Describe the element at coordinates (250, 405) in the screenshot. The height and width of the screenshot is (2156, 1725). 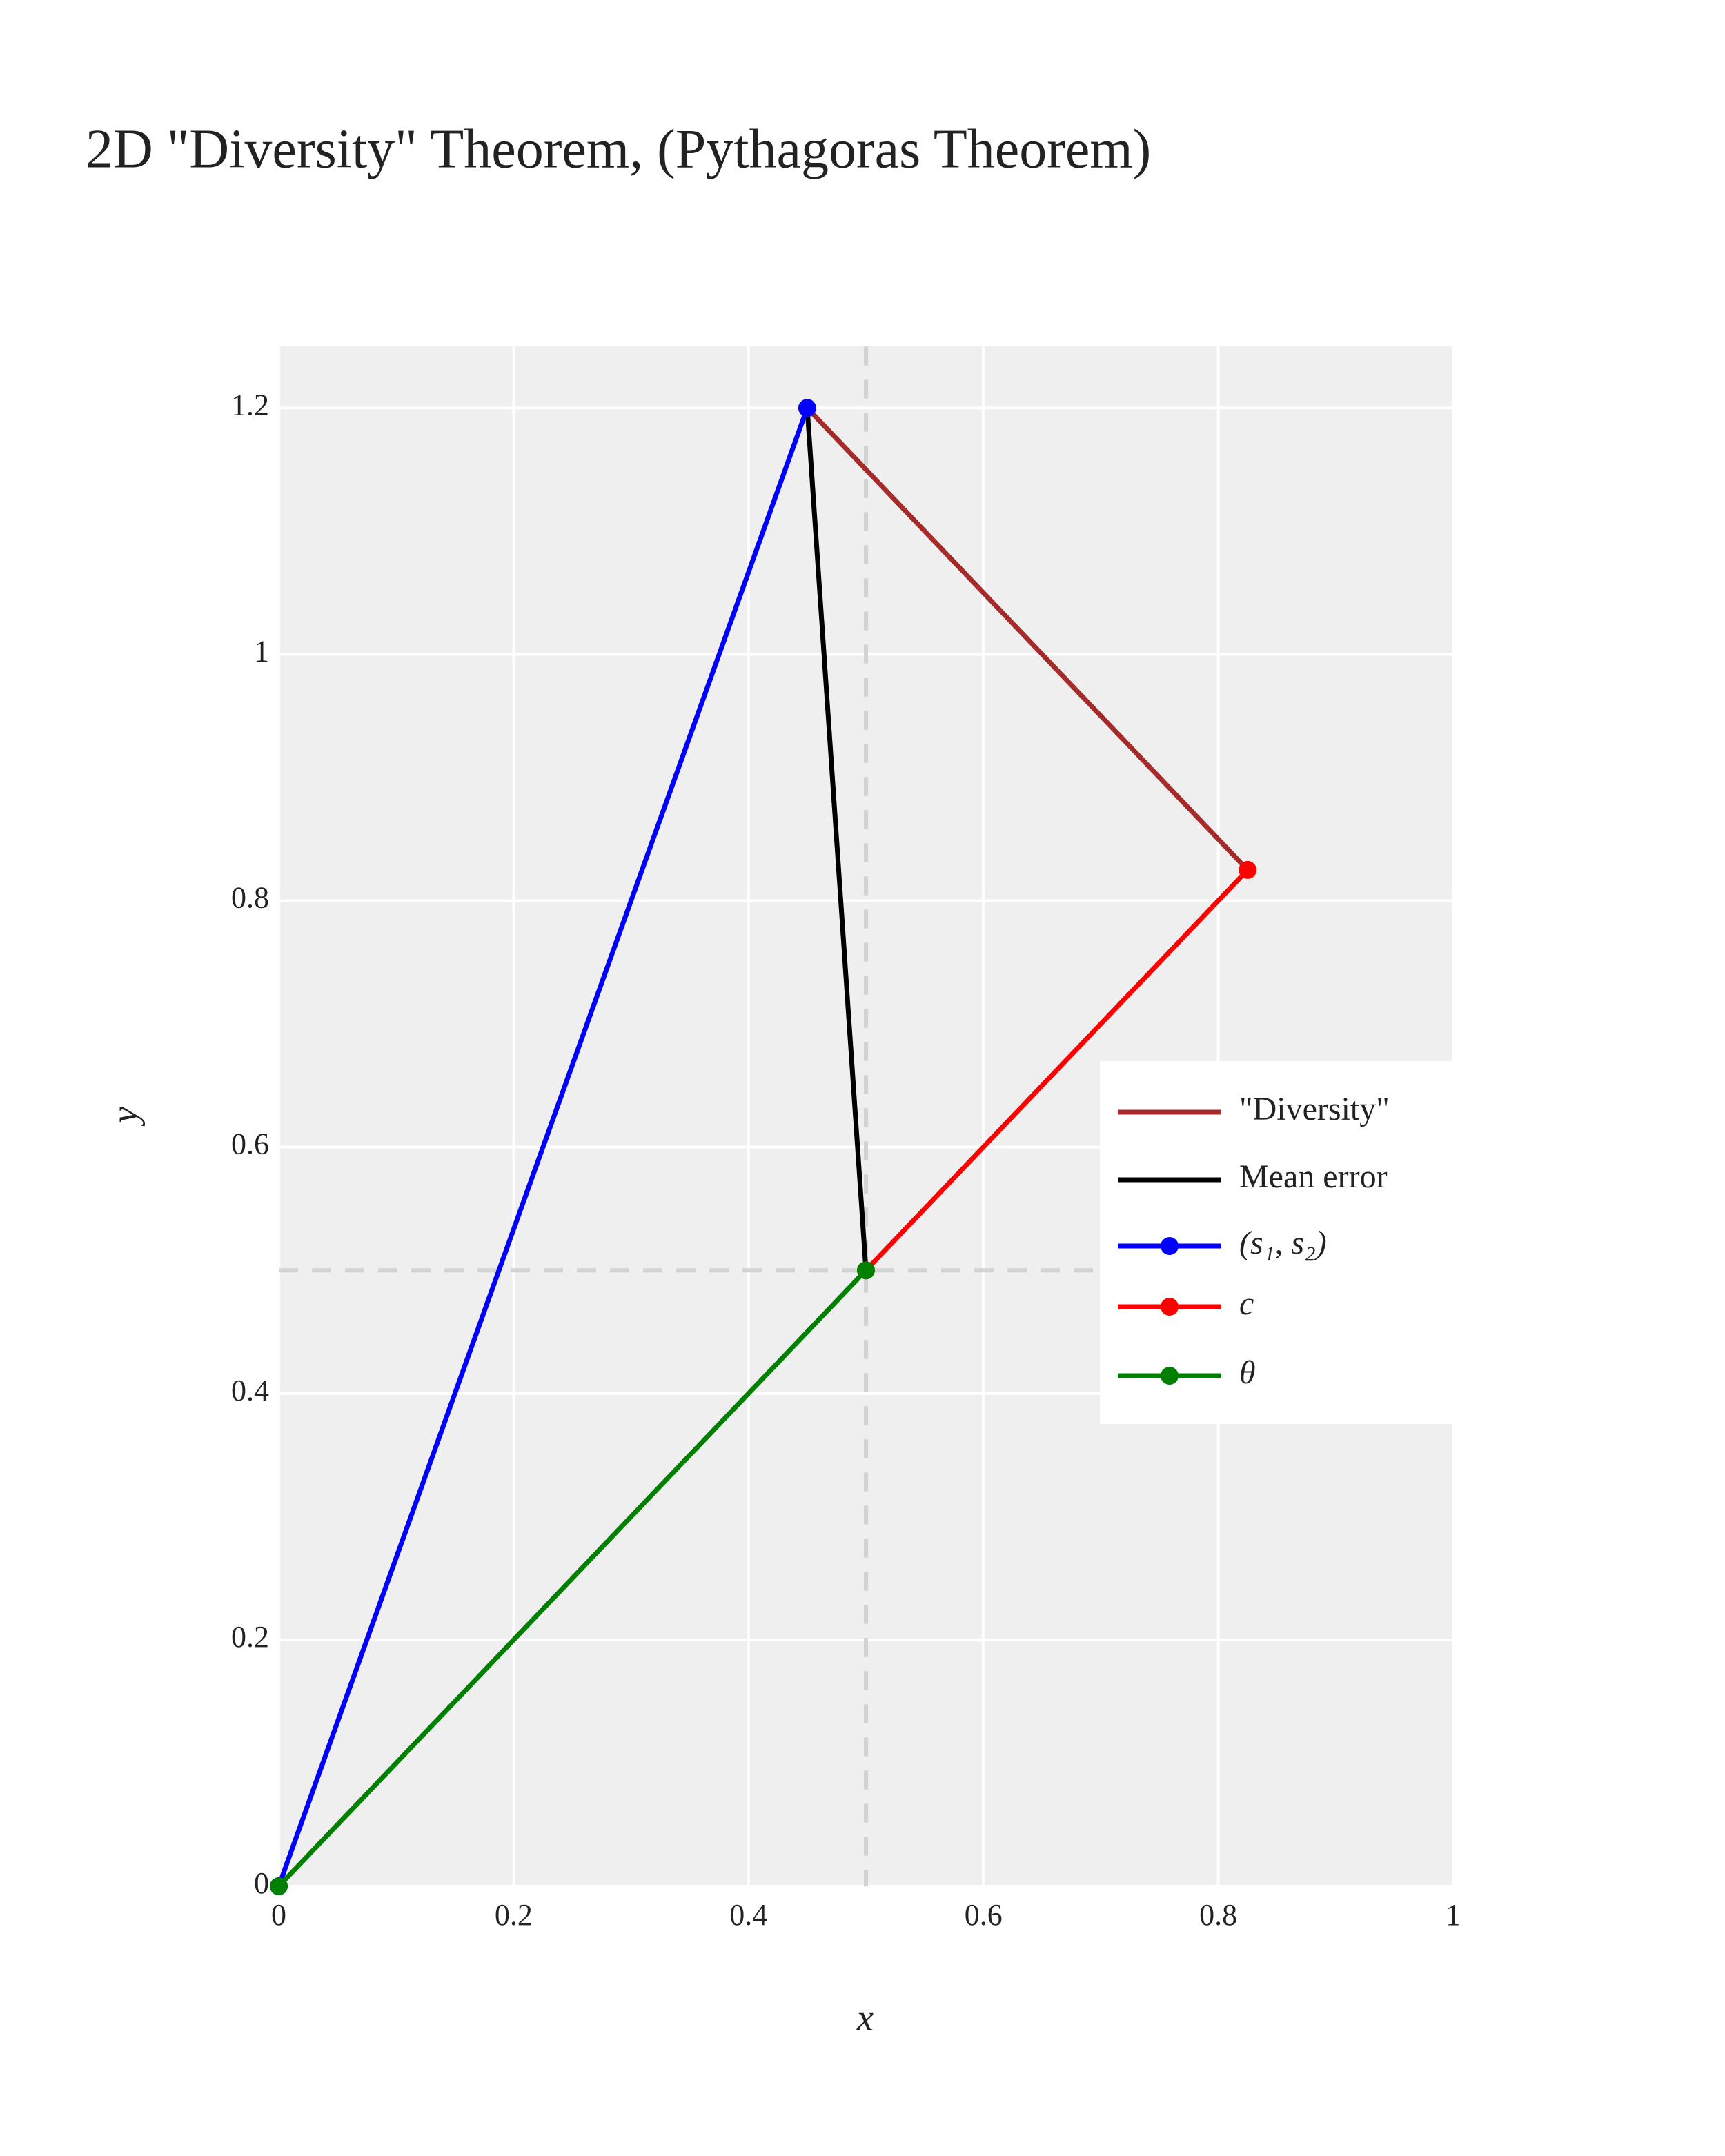
I see `y-tick-label: 1.2` at that location.